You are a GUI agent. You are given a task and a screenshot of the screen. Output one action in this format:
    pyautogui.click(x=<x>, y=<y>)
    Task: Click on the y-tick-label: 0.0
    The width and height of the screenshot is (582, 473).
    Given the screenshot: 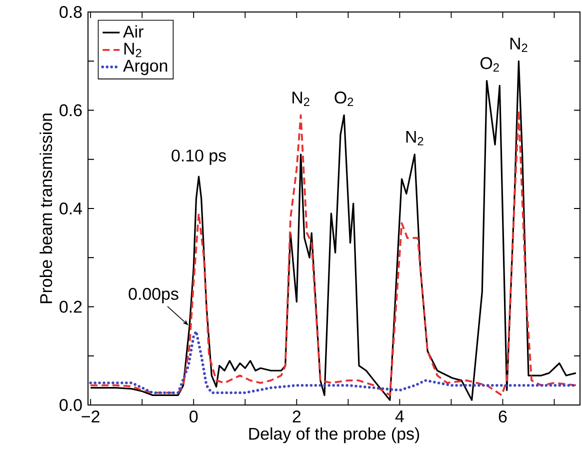 What is the action you would take?
    pyautogui.click(x=71, y=405)
    